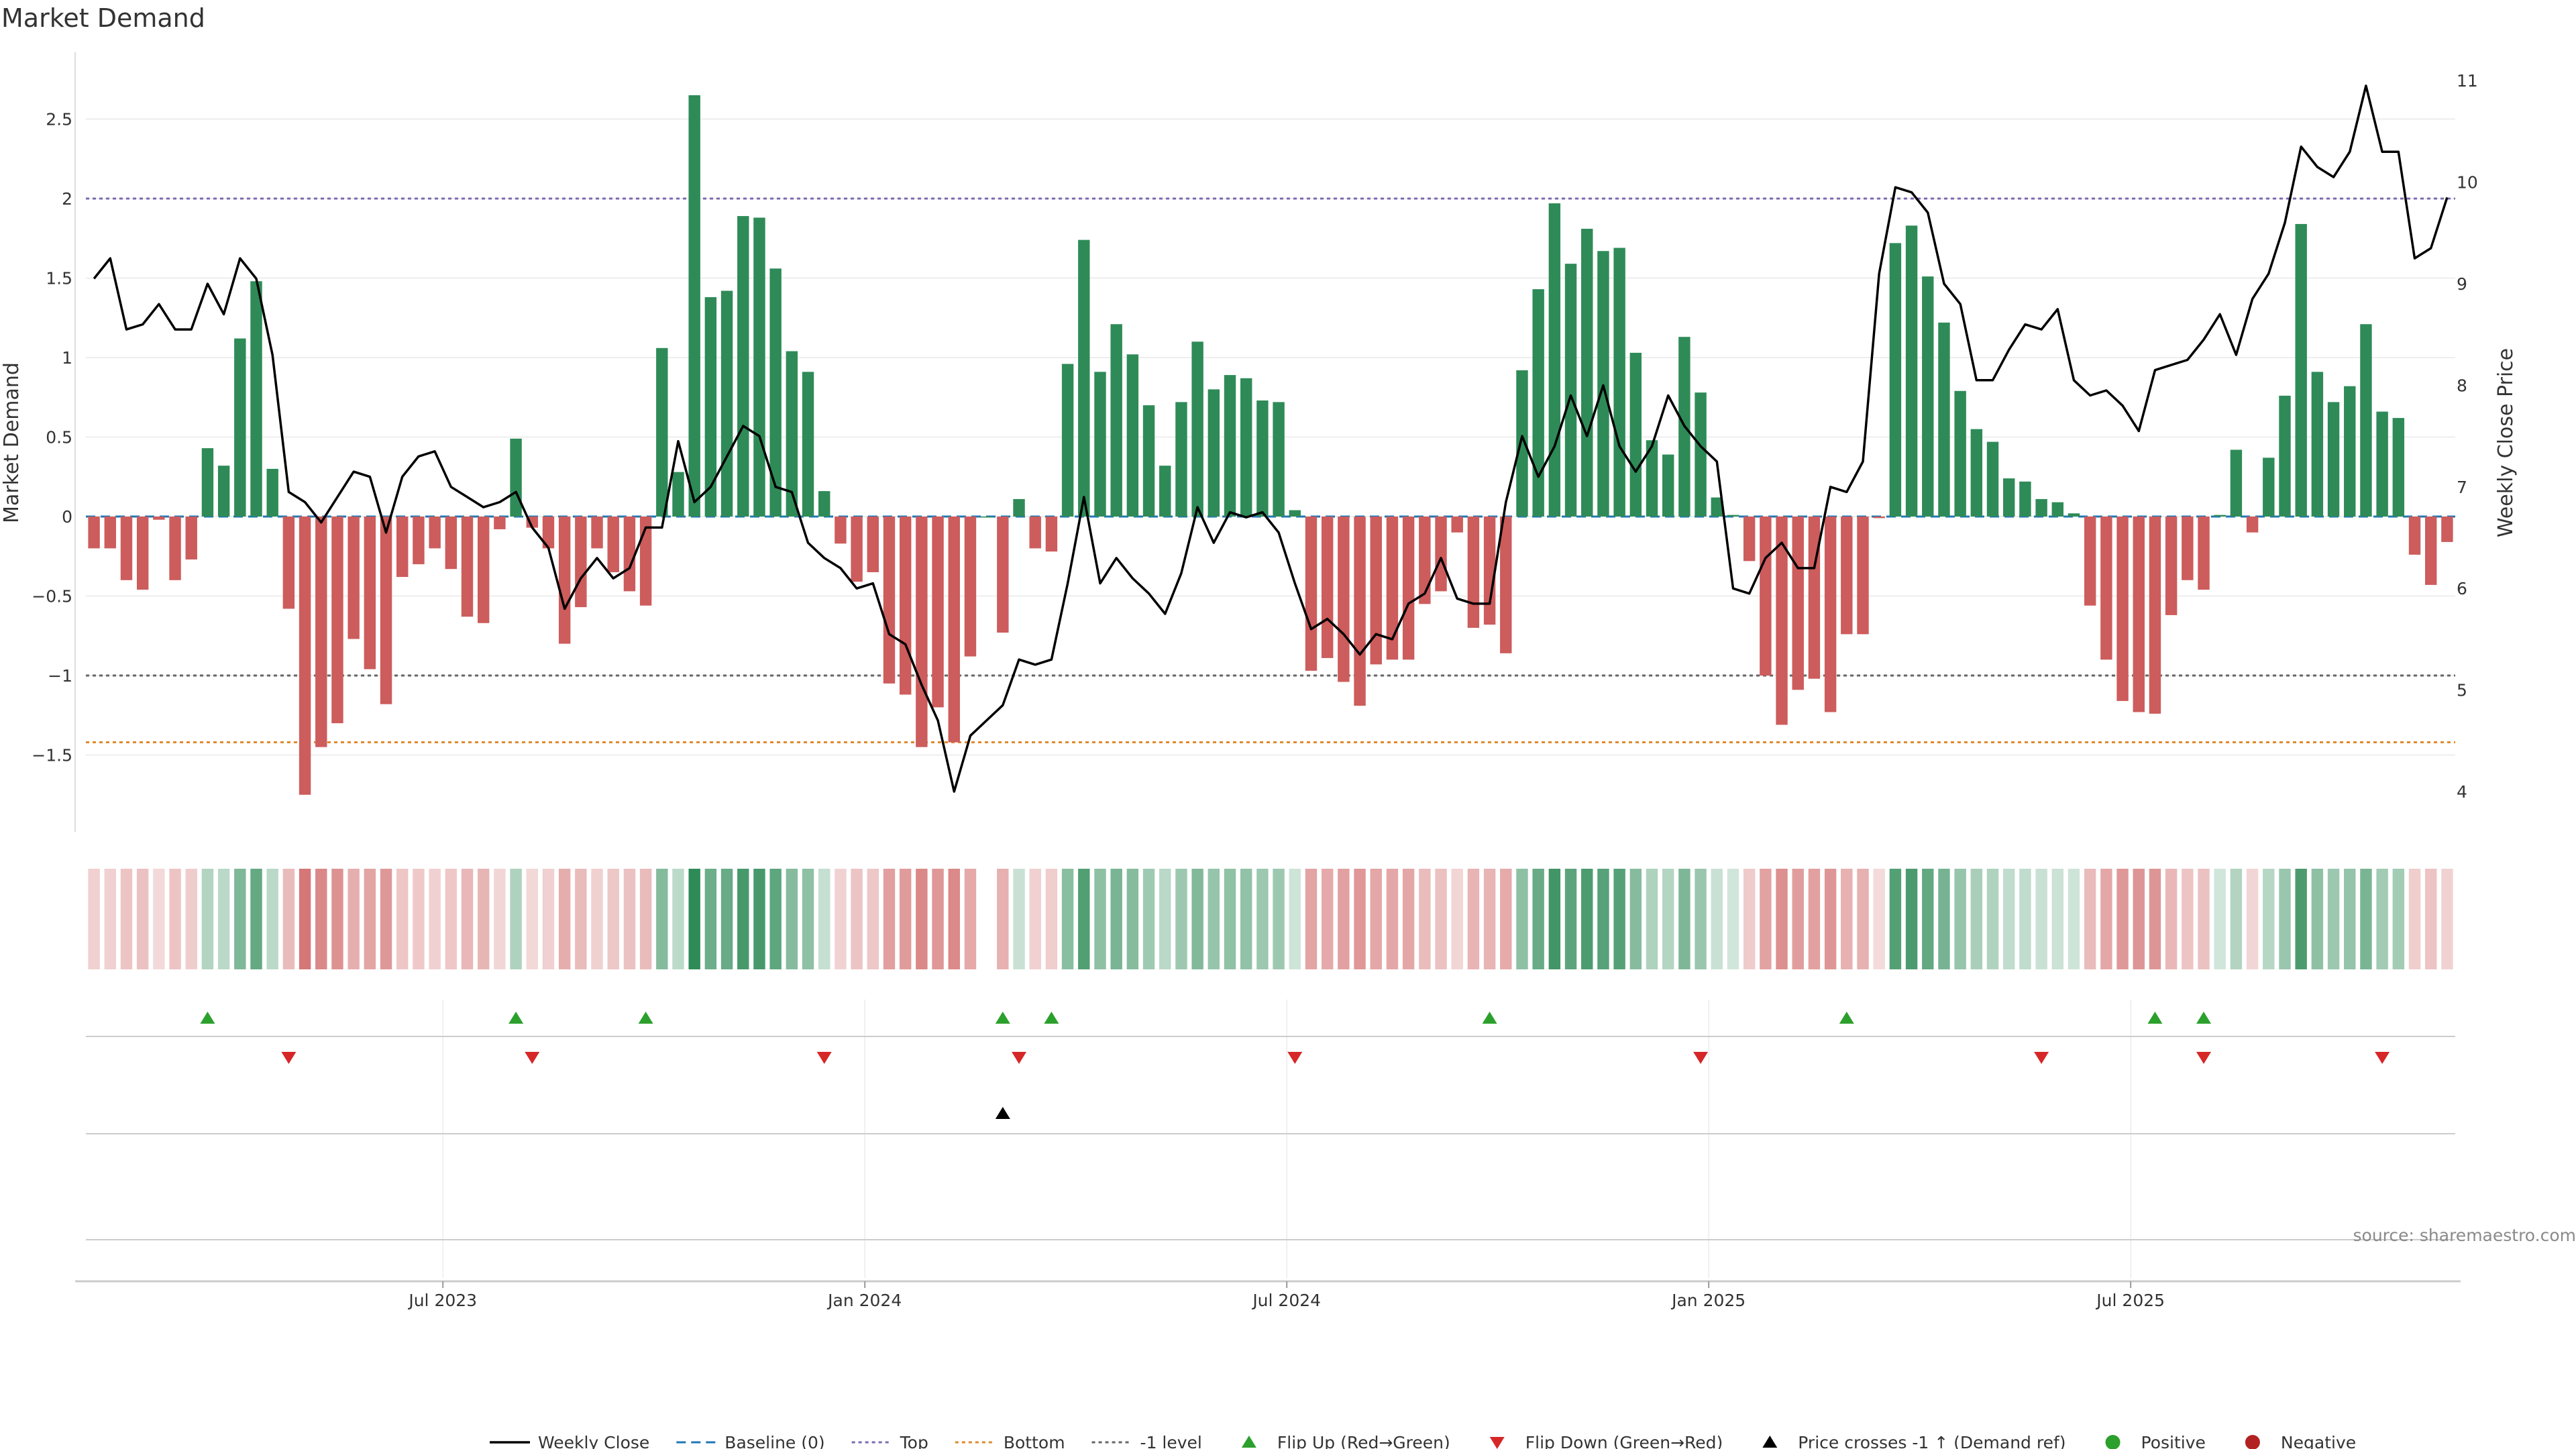 This screenshot has width=2576, height=1449. Describe the element at coordinates (67, 199) in the screenshot. I see `y-tick-label: 2` at that location.